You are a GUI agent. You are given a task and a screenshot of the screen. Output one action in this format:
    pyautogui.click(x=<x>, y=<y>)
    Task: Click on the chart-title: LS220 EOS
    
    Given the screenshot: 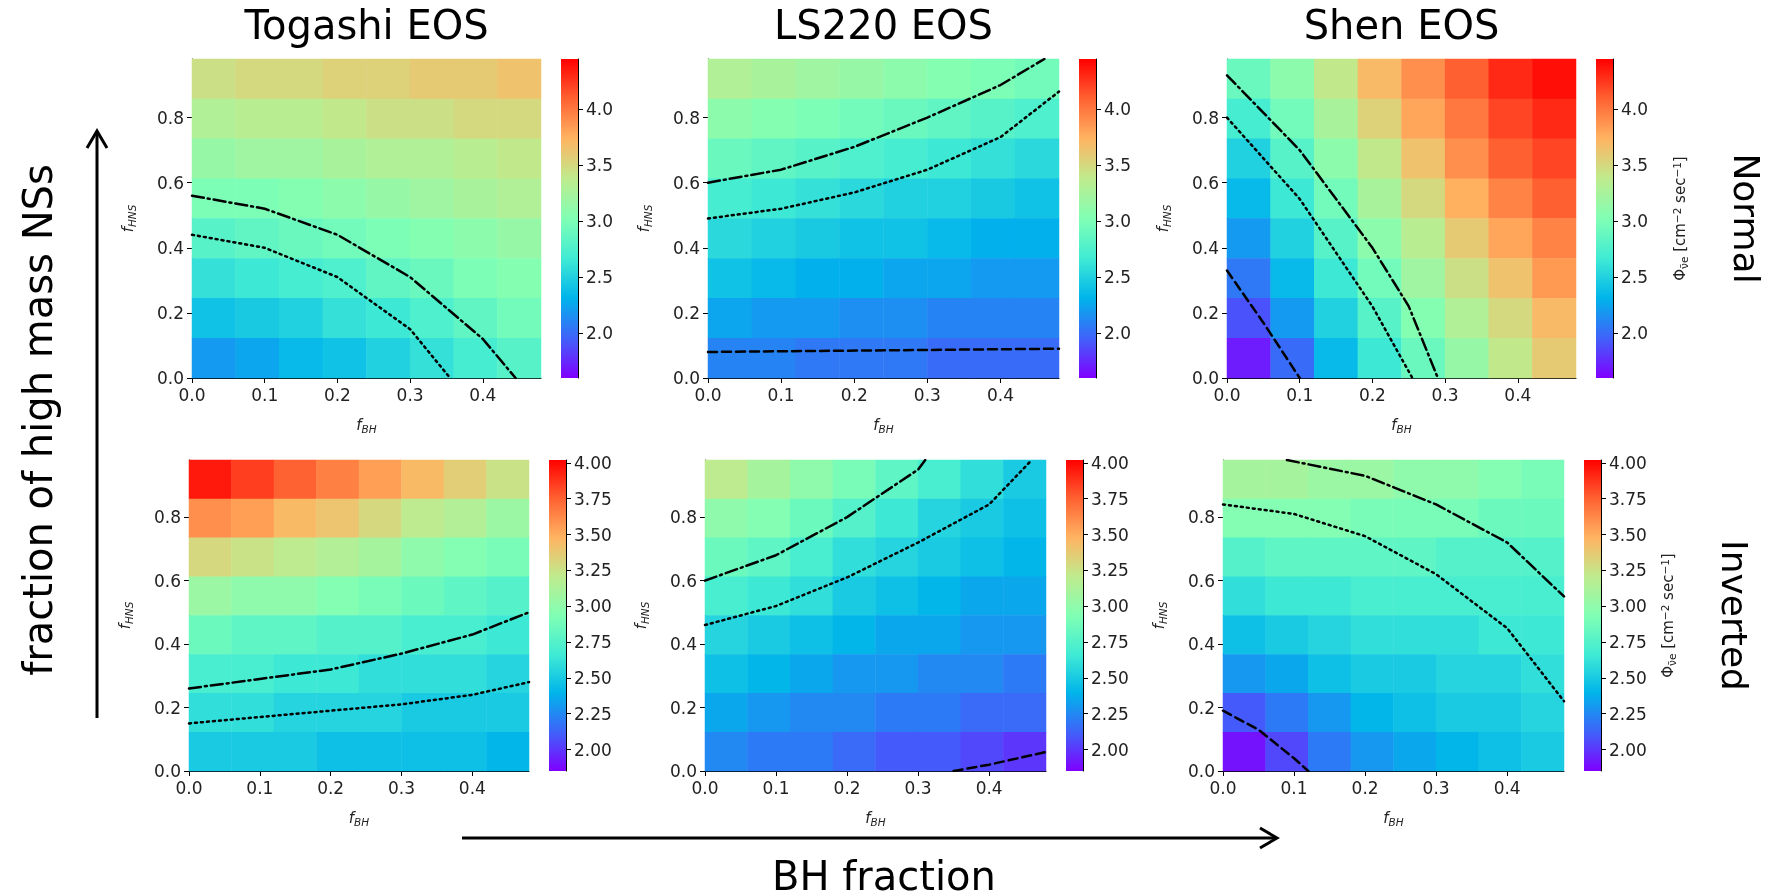 What is the action you would take?
    pyautogui.click(x=883, y=25)
    